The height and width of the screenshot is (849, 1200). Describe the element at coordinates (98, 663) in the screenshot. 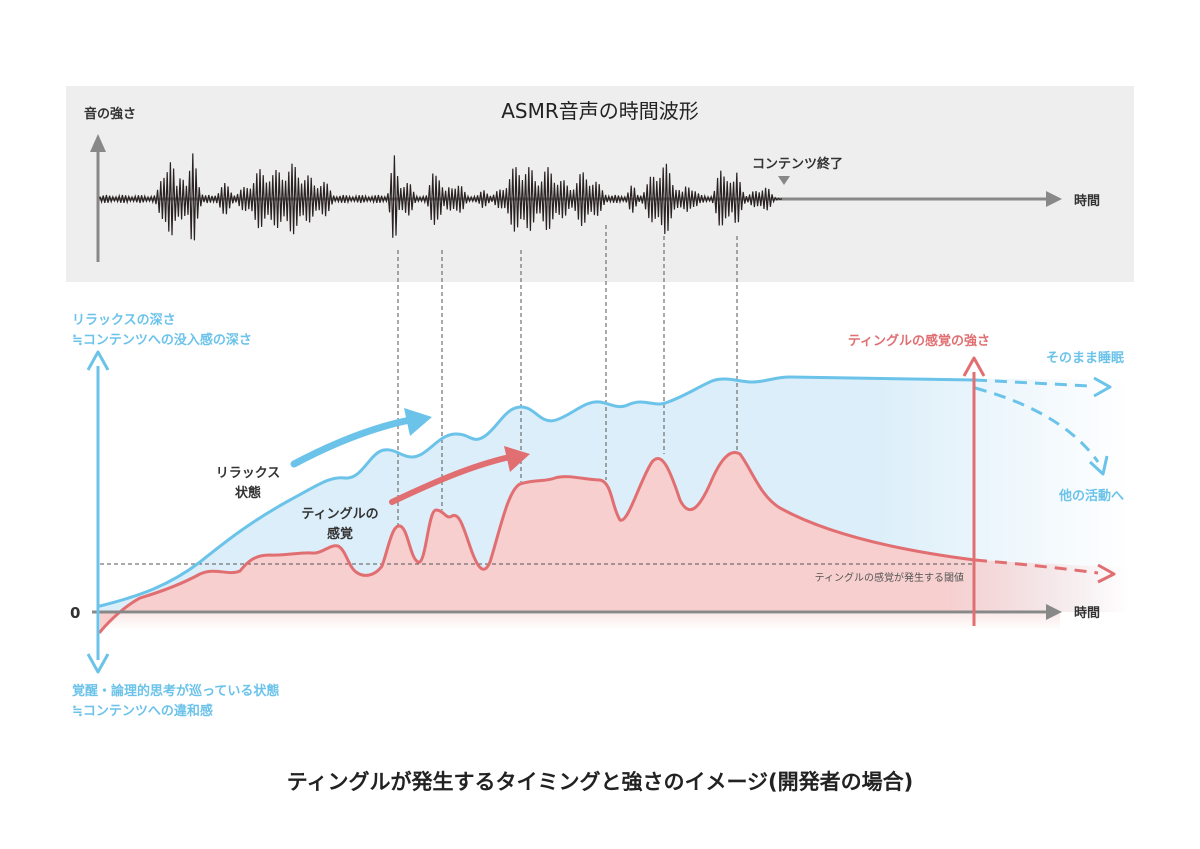

I see `relax-y-axis-bottom-arrowhead` at that location.